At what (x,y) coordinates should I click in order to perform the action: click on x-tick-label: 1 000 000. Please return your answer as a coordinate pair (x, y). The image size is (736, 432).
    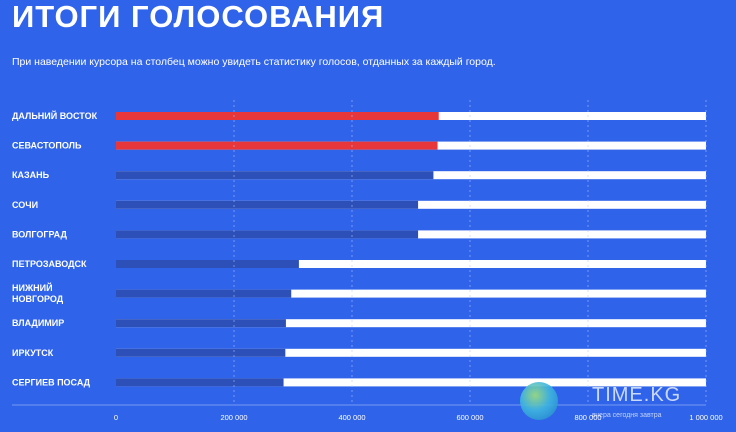
    Looking at the image, I should click on (705, 417).